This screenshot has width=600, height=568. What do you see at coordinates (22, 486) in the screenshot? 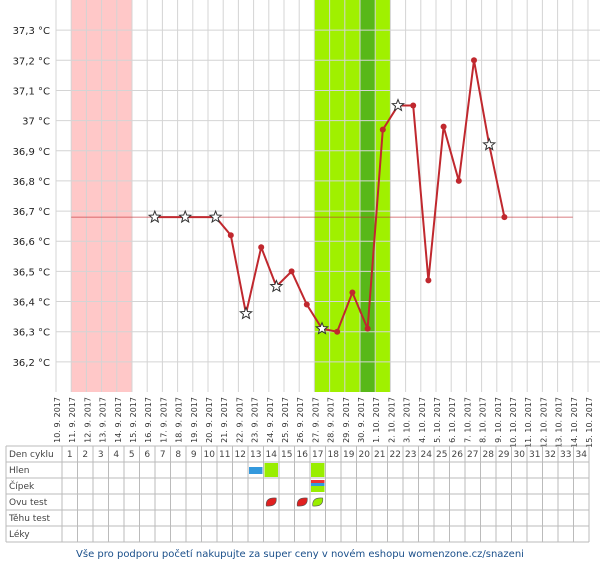
I see `table-row-label: Čípek` at bounding box center [22, 486].